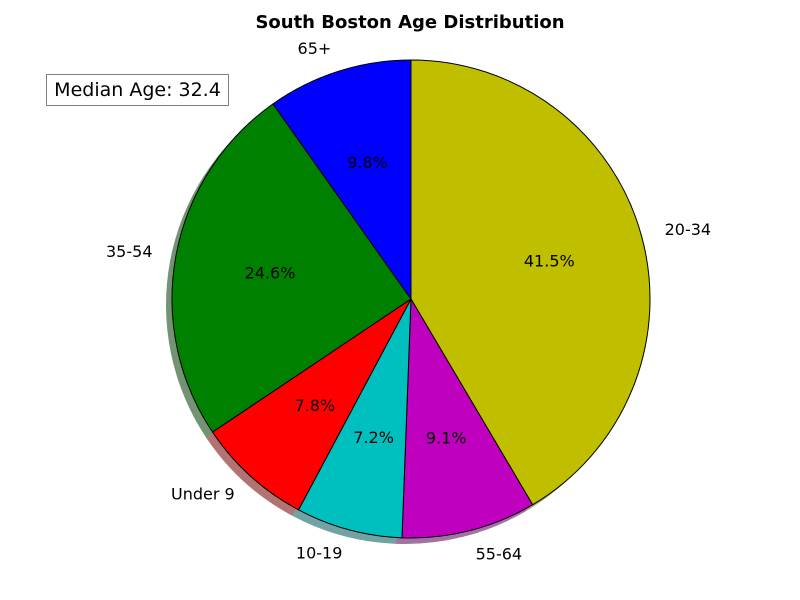 This screenshot has width=800, height=600. I want to click on slice-label-55-64: 55-64, so click(499, 553).